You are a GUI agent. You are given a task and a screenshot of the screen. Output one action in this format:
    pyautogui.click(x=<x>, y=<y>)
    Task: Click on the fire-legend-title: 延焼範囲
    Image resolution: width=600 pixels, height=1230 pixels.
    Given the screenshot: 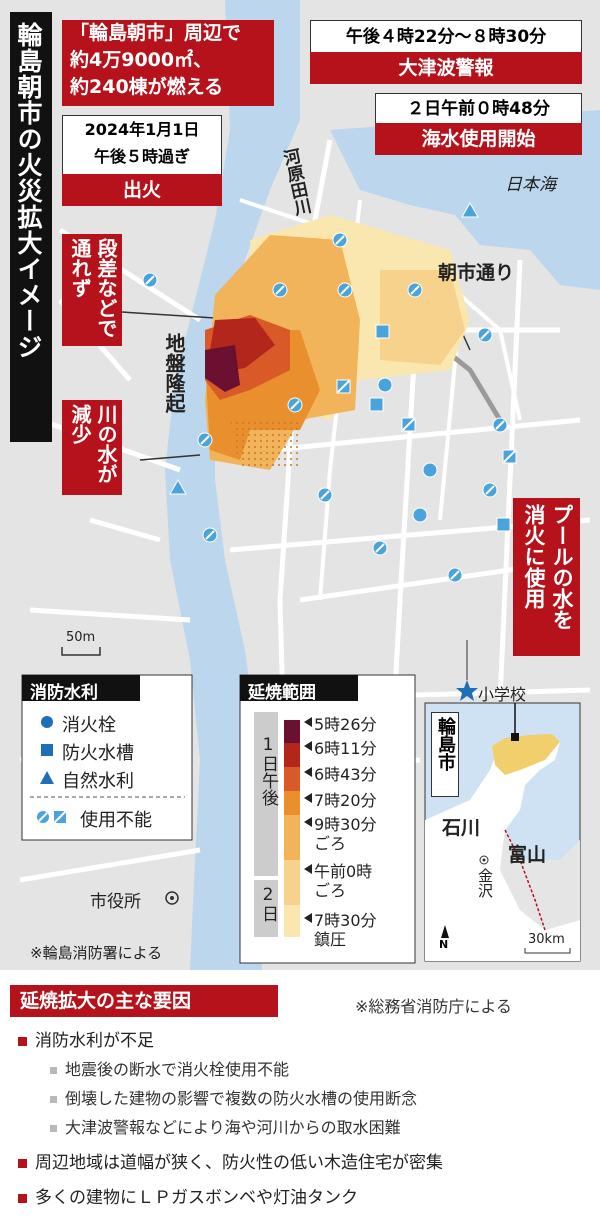 What is the action you would take?
    pyautogui.click(x=282, y=693)
    